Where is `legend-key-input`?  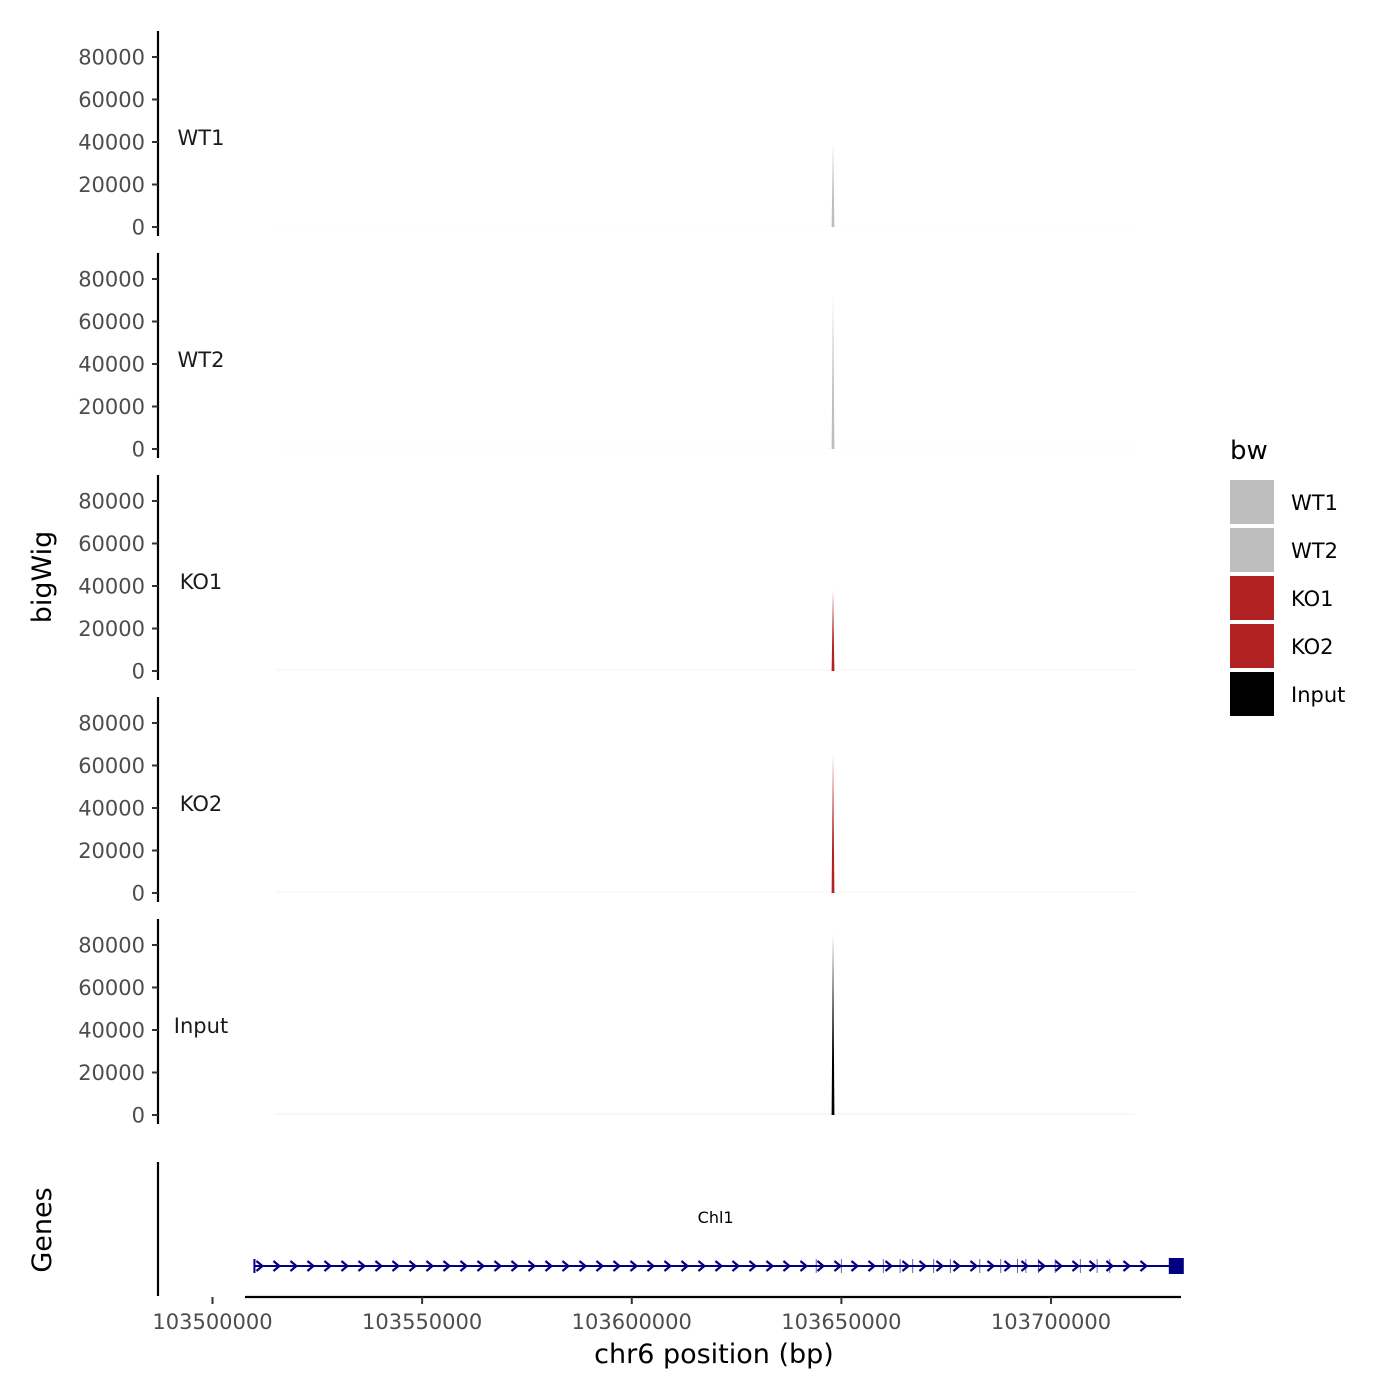 legend-key-input is located at coordinates (1252, 694).